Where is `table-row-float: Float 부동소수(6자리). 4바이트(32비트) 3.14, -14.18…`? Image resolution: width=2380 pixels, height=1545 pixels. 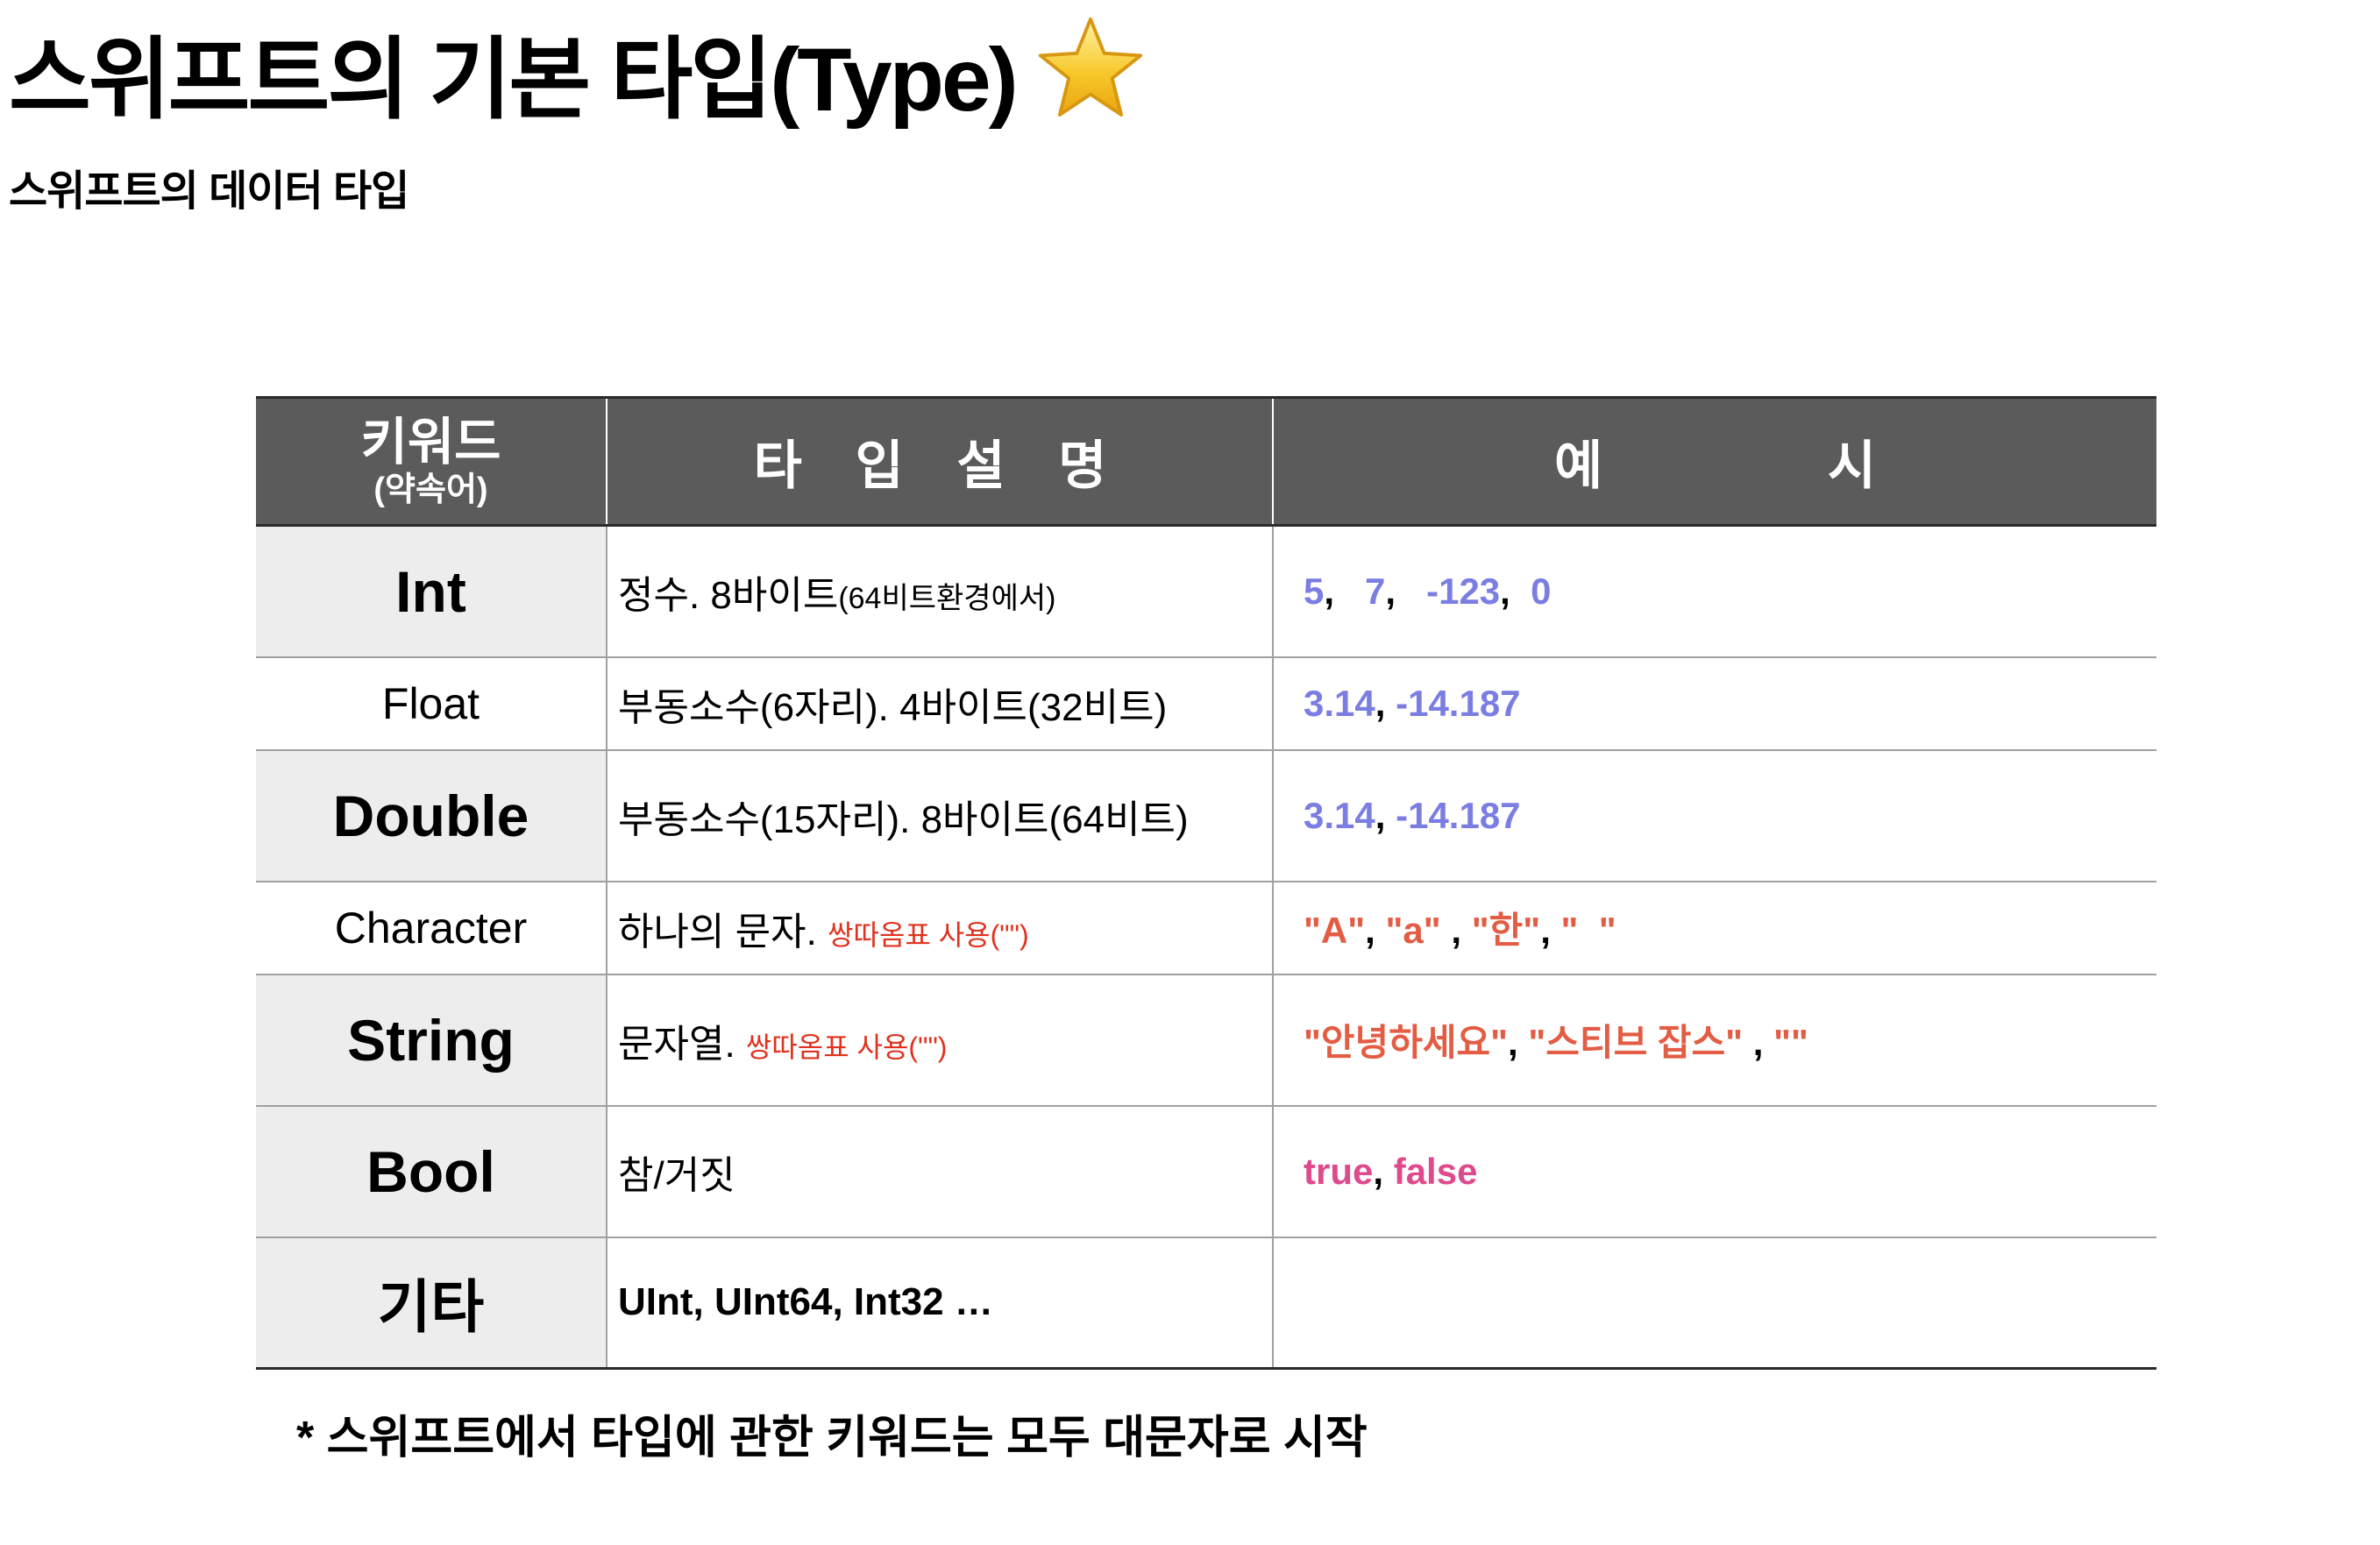 table-row-float: Float 부동소수(6자리). 4바이트(32비트) 3.14, -14.18… is located at coordinates (1206, 704).